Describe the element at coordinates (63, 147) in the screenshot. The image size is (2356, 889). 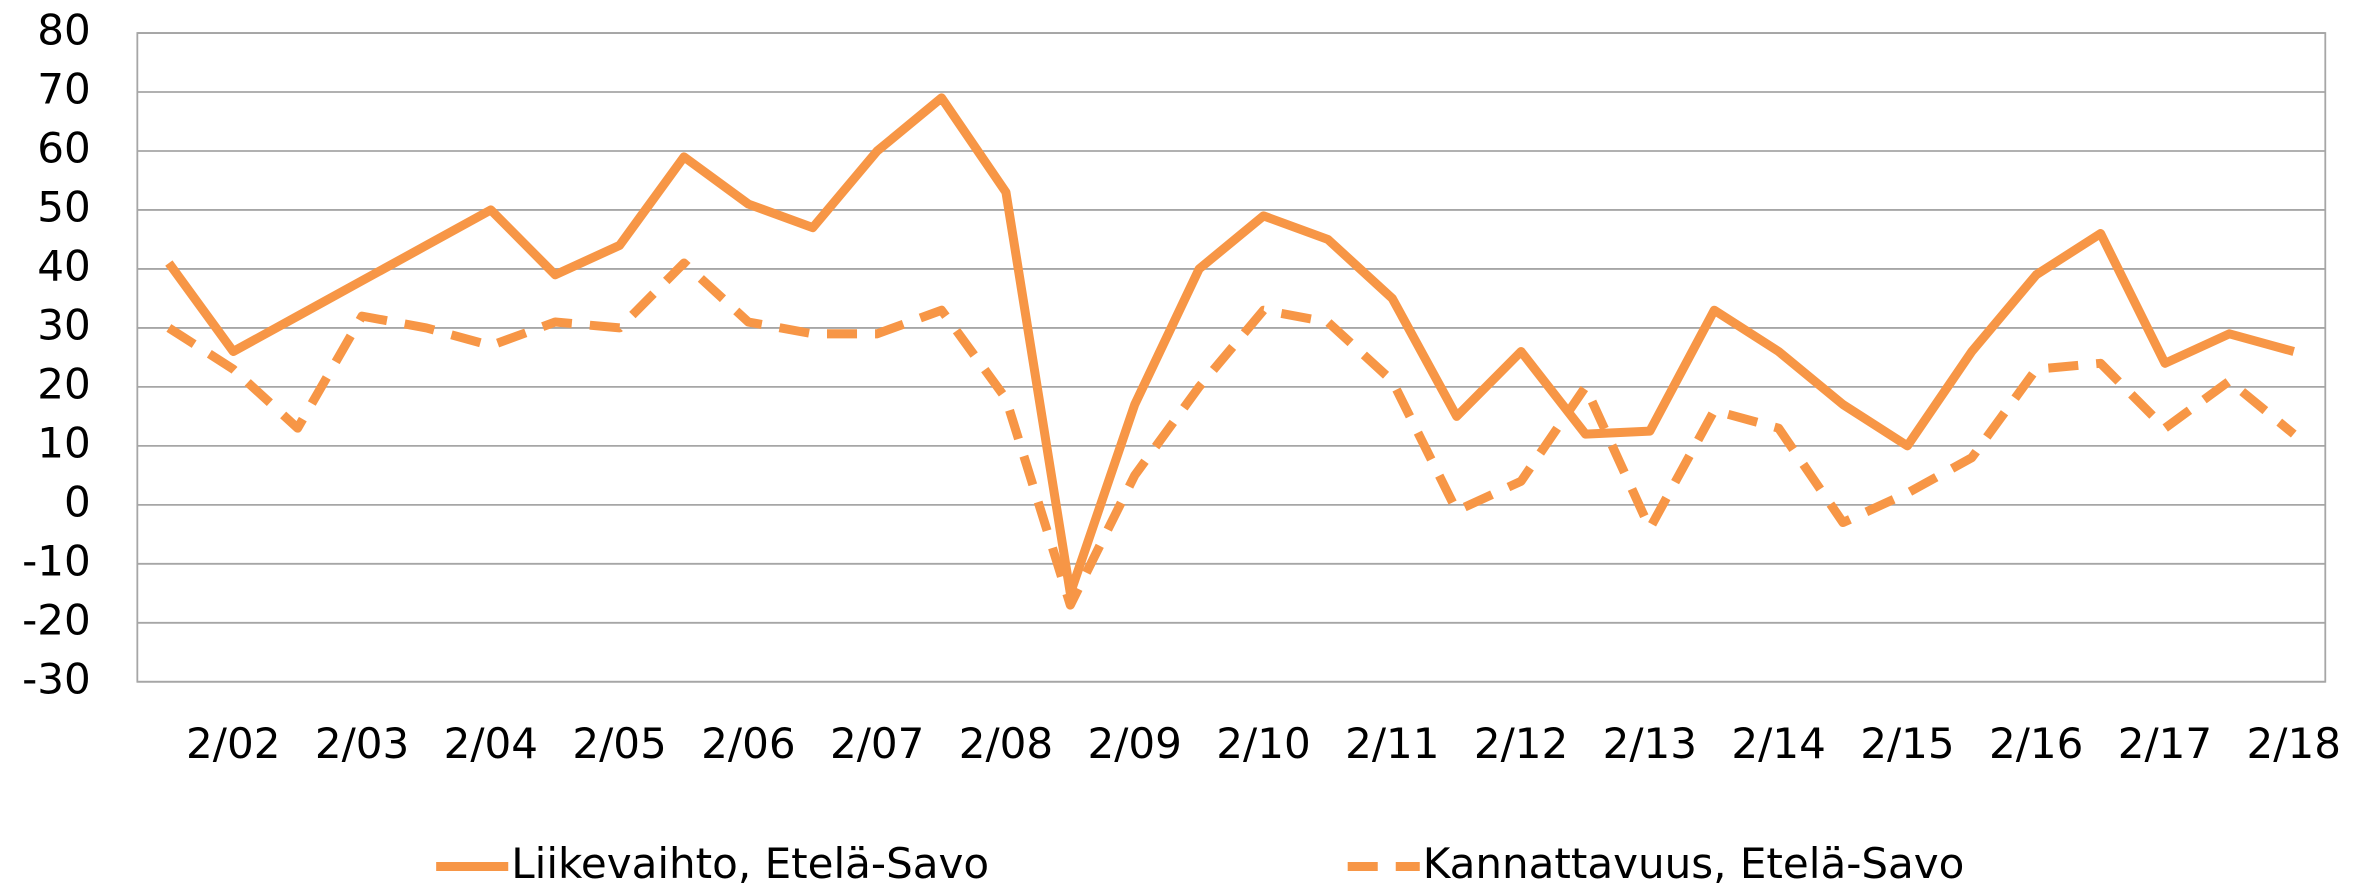
I see `y-tick-label: 60` at that location.